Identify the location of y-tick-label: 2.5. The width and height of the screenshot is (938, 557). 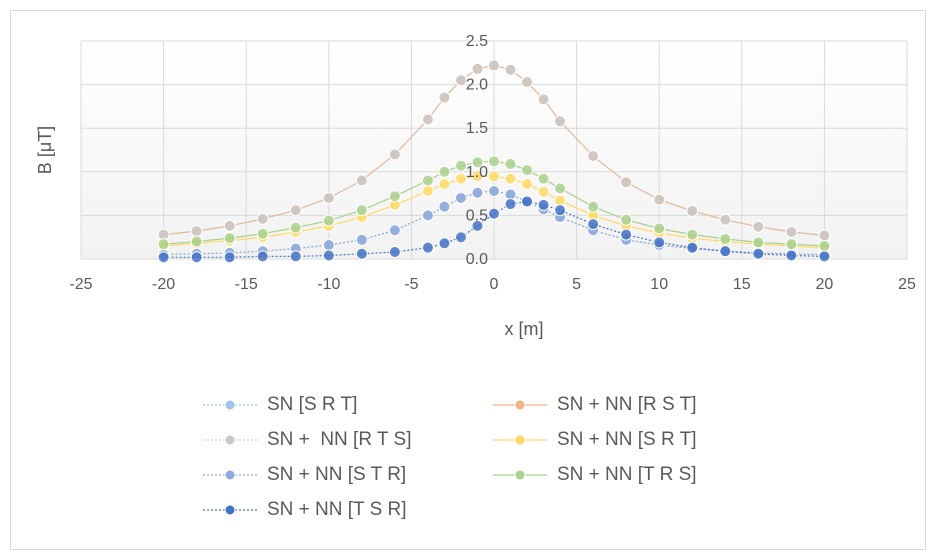
(477, 41).